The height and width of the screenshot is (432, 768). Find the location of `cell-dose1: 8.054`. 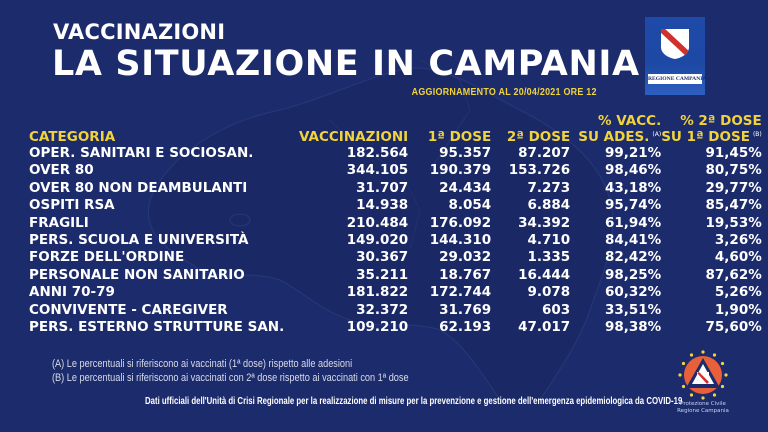

cell-dose1: 8.054 is located at coordinates (470, 205).